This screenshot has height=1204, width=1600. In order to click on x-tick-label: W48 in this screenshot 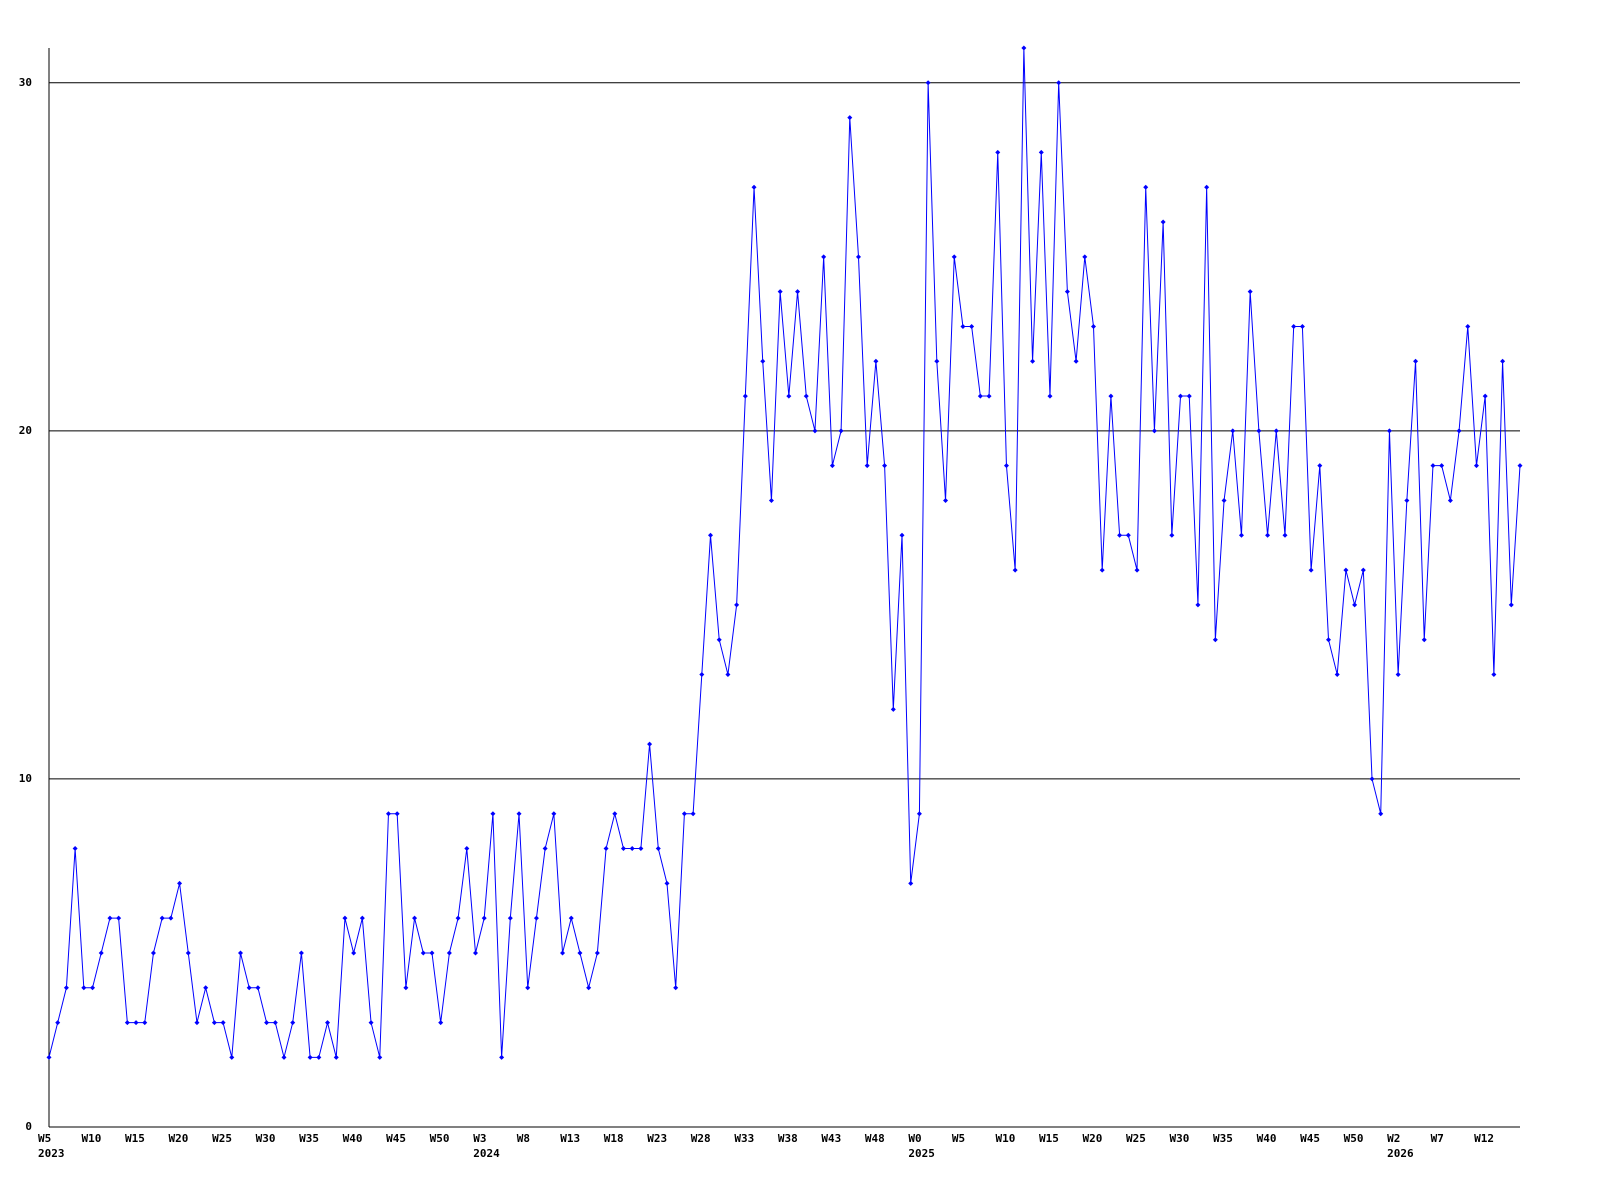, I will do `click(875, 1138)`.